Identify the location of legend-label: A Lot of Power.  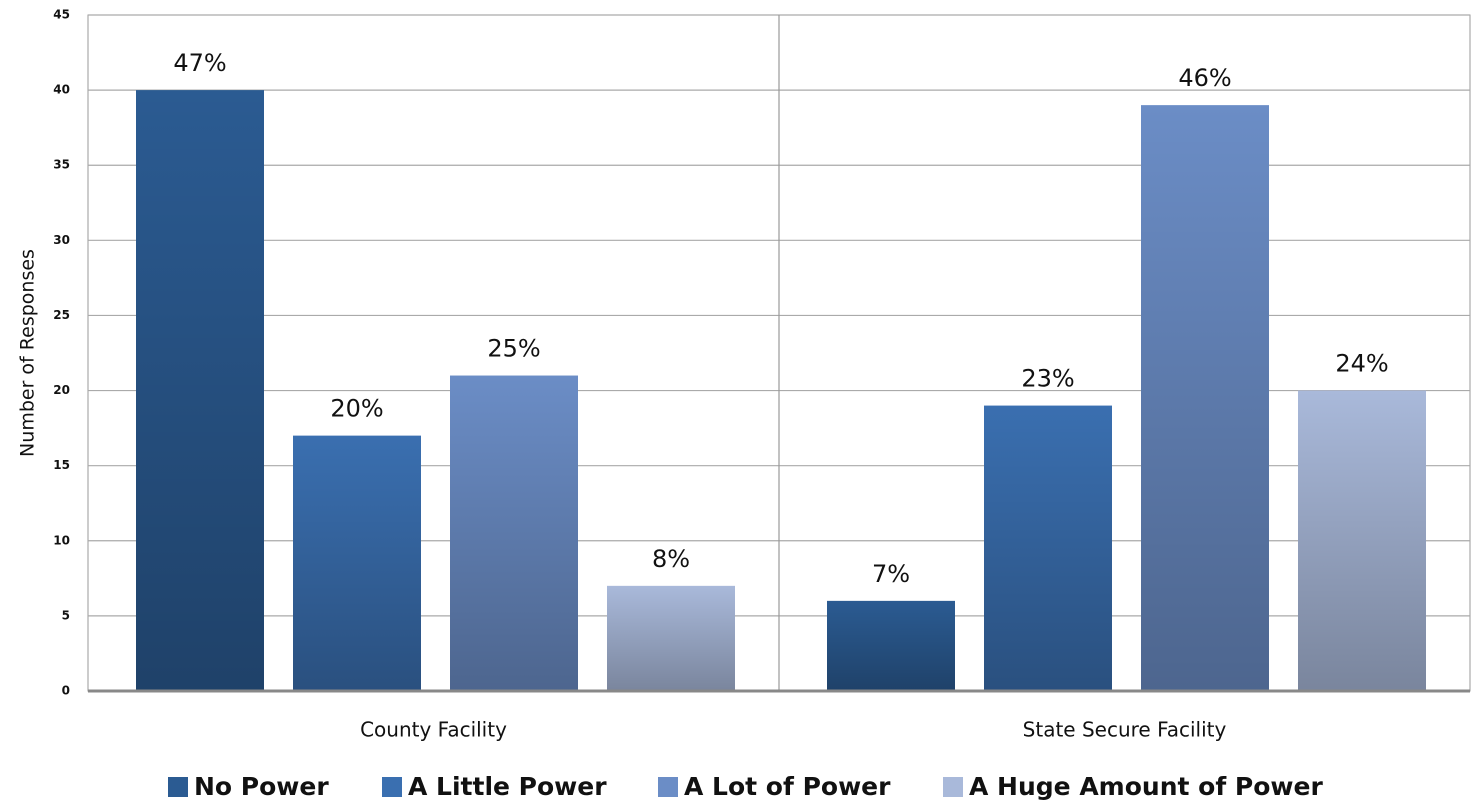
(787, 786).